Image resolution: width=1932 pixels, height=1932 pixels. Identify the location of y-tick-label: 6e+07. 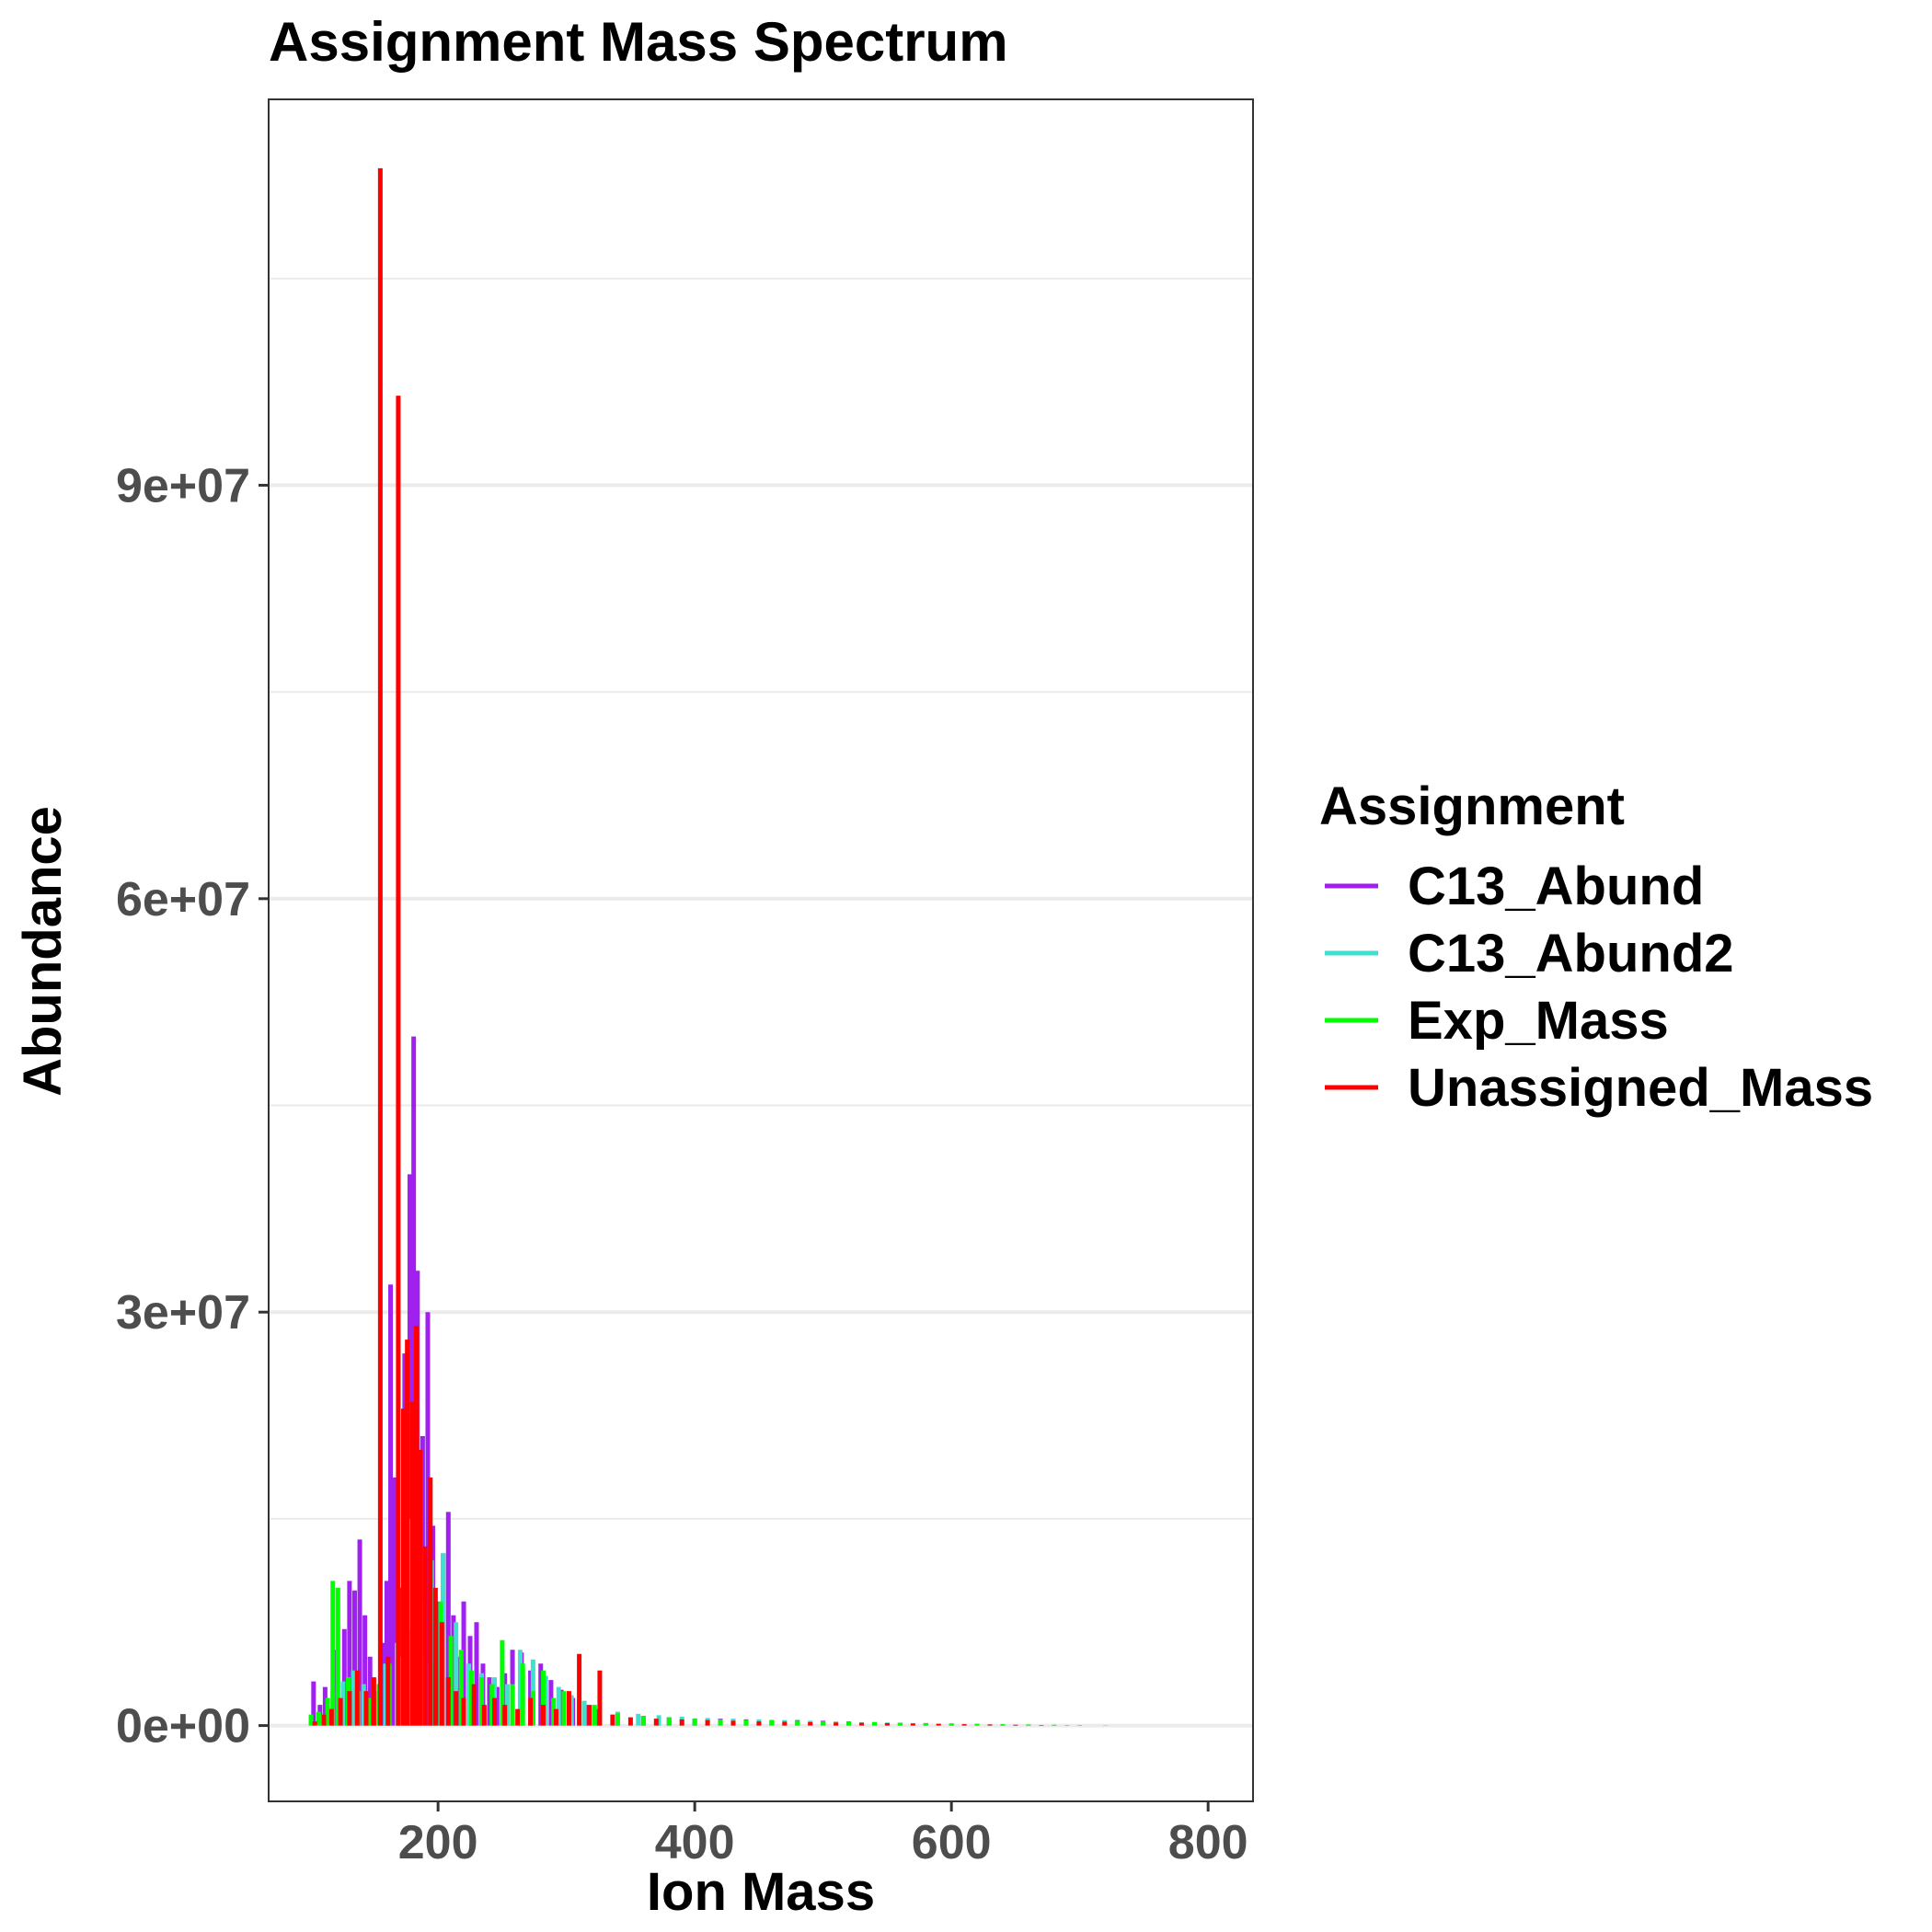
(183, 899).